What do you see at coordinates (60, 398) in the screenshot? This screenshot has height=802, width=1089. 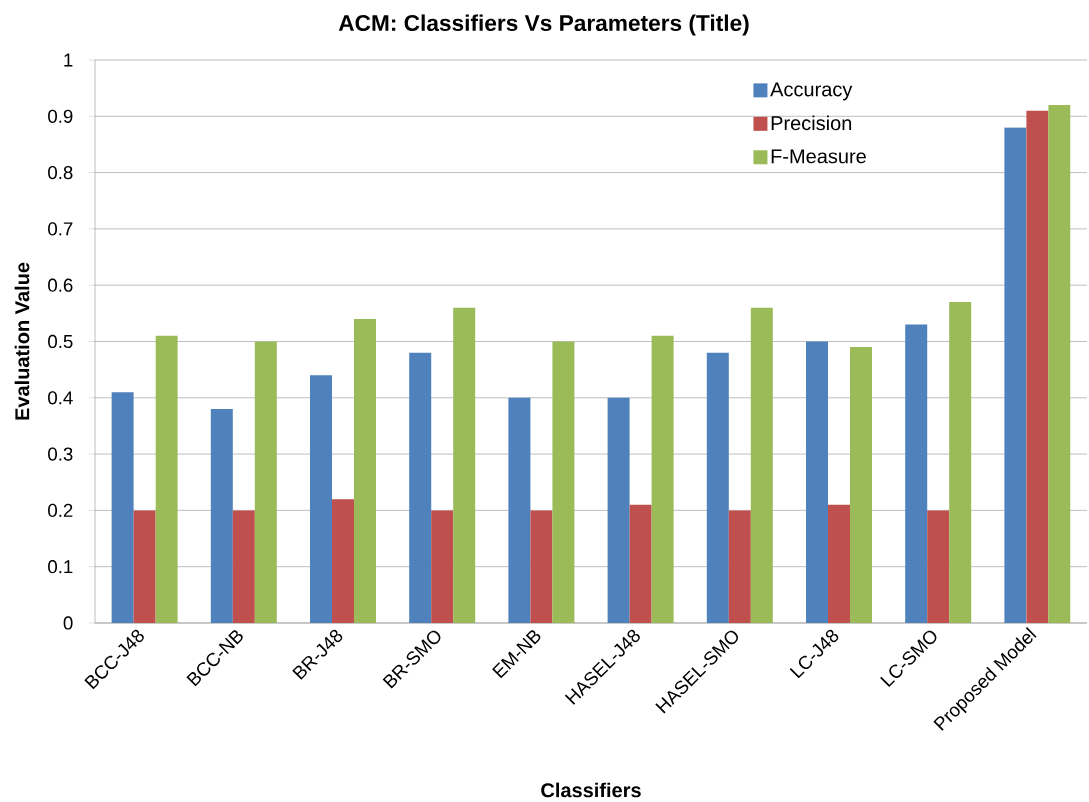 I see `y-tick-label: 0.4` at bounding box center [60, 398].